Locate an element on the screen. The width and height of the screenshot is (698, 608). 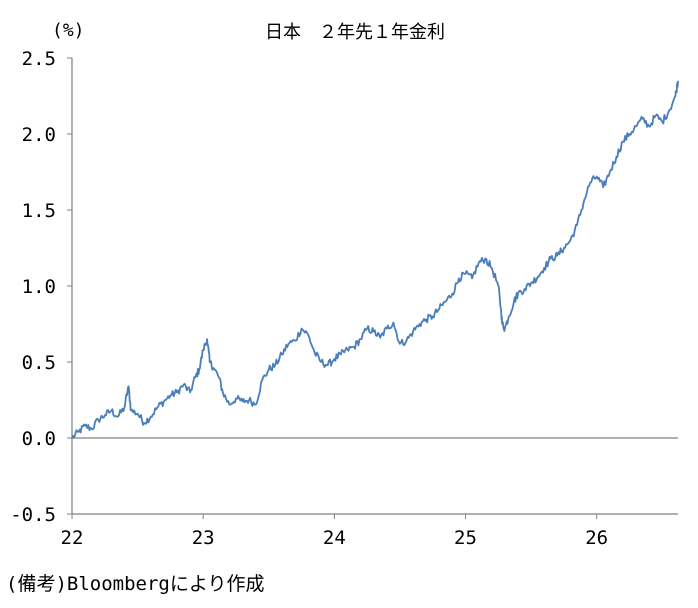
source-note: (備考)Bloombergにより作成 is located at coordinates (135, 584).